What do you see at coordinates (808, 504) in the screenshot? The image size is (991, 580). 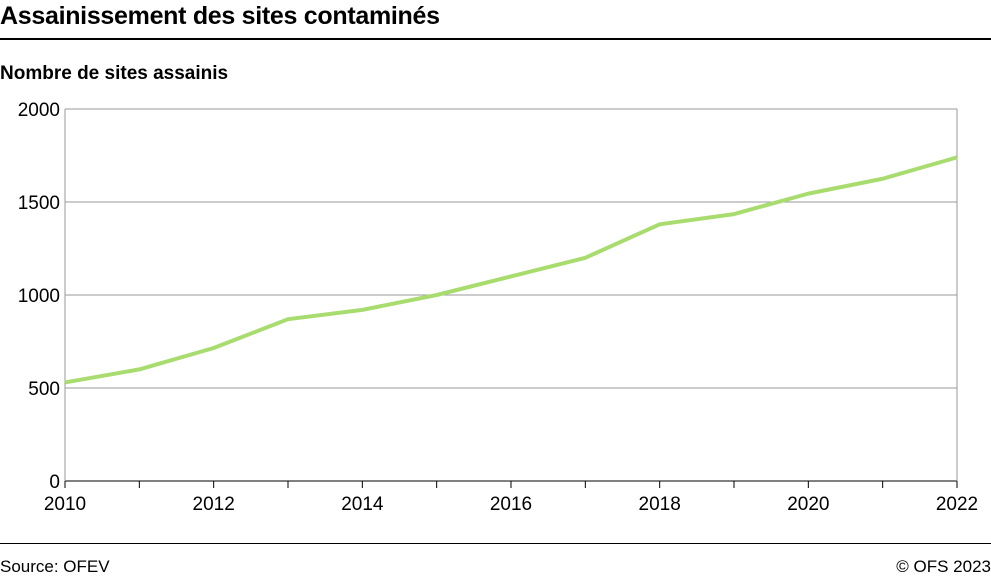 I see `x-tick-label: 2020` at bounding box center [808, 504].